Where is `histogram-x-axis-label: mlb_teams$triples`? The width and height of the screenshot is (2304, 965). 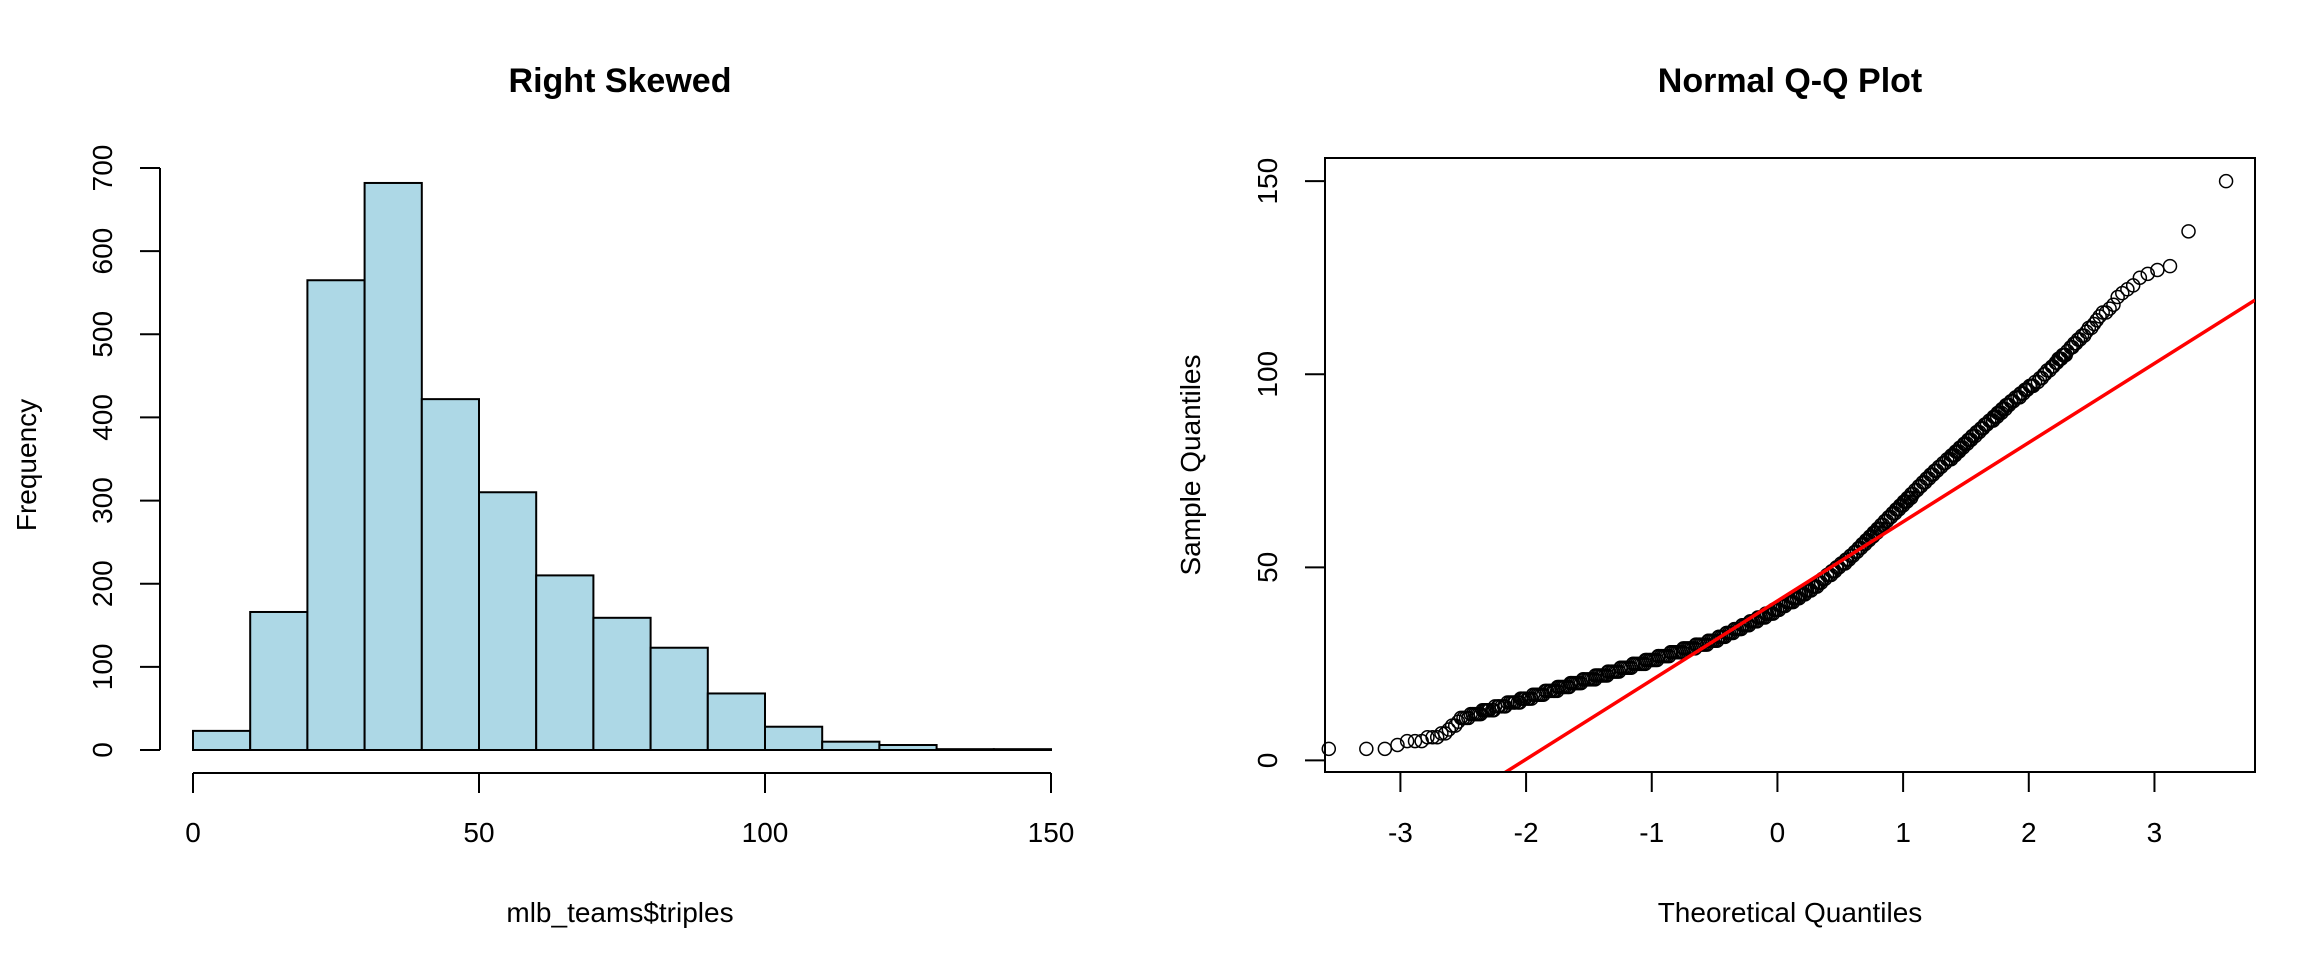
histogram-x-axis-label: mlb_teams$triples is located at coordinates (619, 912).